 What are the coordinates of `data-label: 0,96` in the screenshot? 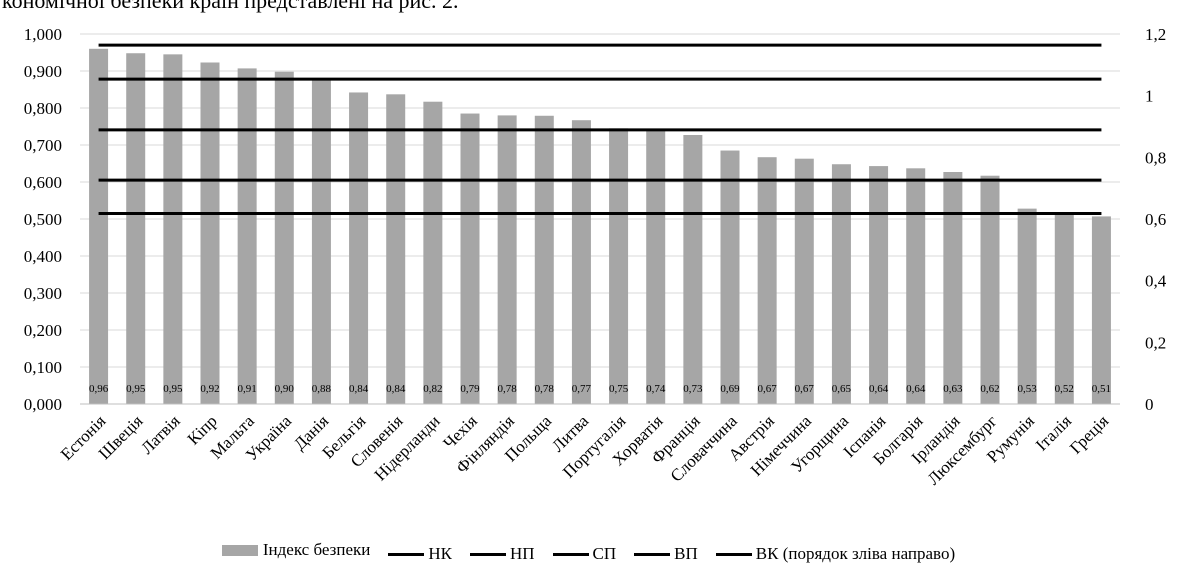 It's located at (99, 389).